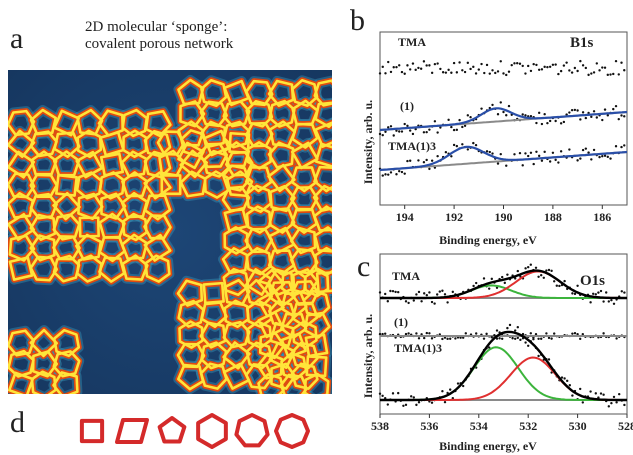 This screenshot has width=633, height=455. What do you see at coordinates (553, 217) in the screenshot?
I see `svg-text: 188` at bounding box center [553, 217].